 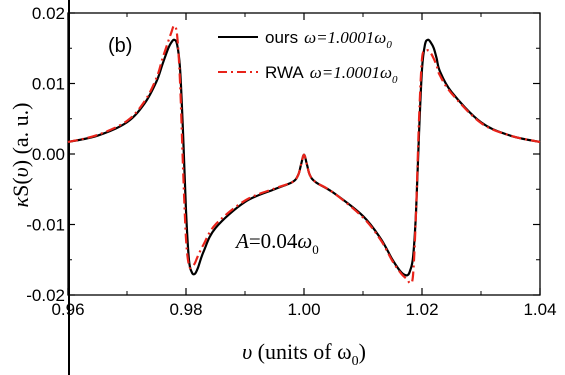 What do you see at coordinates (421, 309) in the screenshot?
I see `x-tick-label-3: 1.02` at bounding box center [421, 309].